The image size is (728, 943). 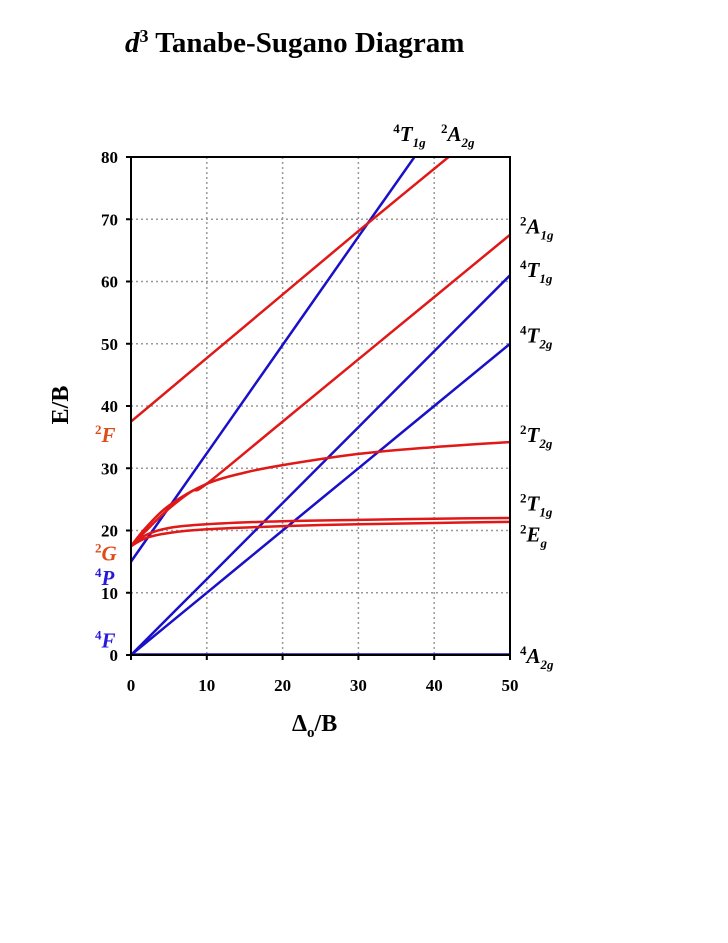 I want to click on x-tick-label: 30, so click(x=358, y=685).